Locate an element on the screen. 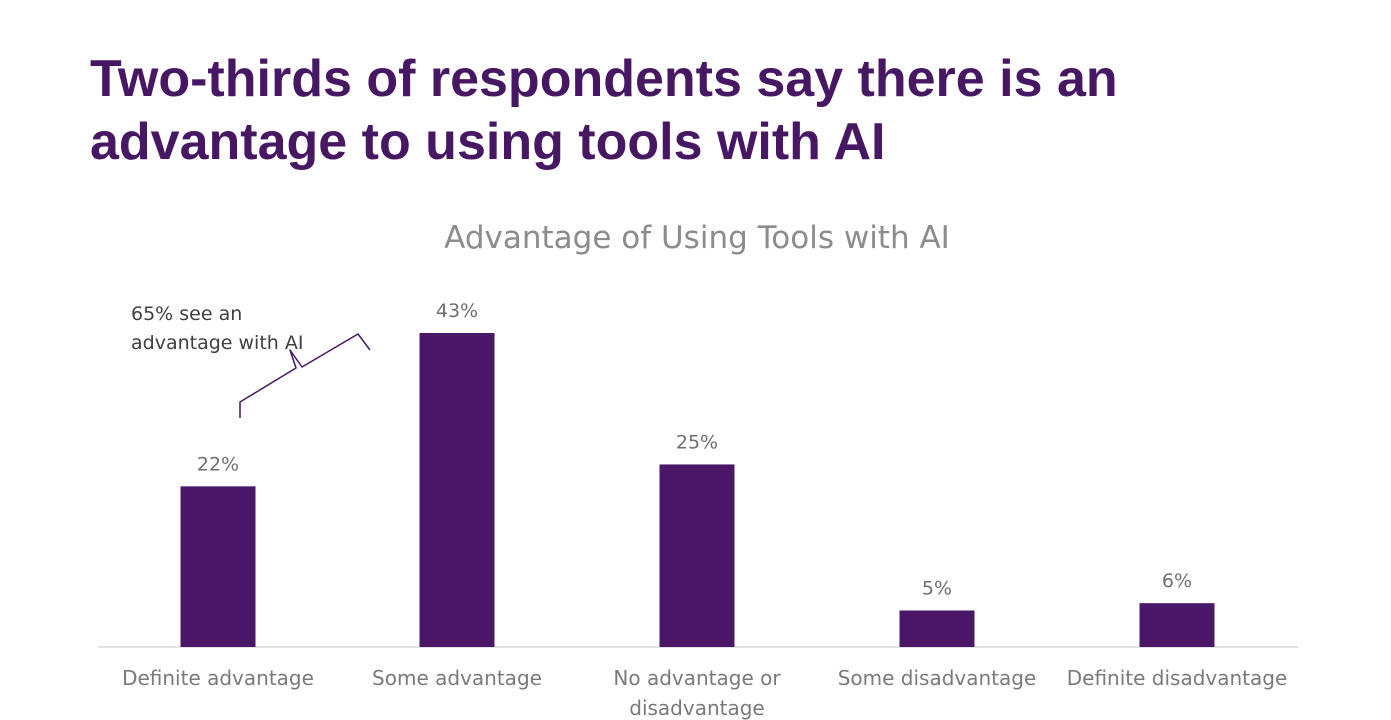 This screenshot has width=1391, height=720. value-label-4: 6% is located at coordinates (1177, 581).